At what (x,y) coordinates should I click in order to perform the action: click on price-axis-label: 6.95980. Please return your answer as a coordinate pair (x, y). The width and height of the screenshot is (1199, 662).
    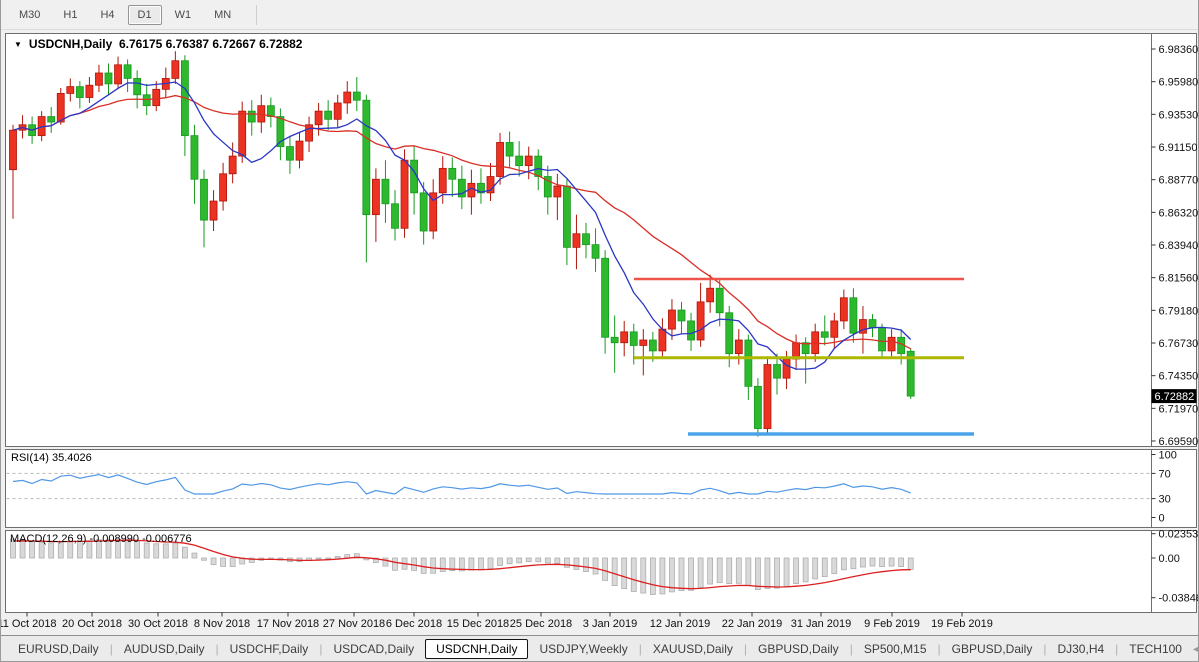
    Looking at the image, I should click on (1179, 83).